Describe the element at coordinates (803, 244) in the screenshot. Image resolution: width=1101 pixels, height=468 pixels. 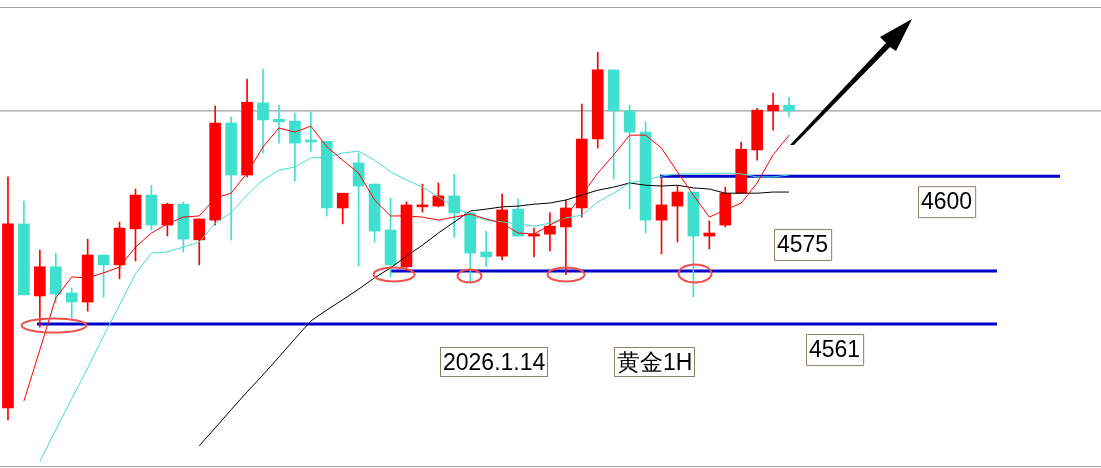
I see `ref-line-label: 4575` at that location.